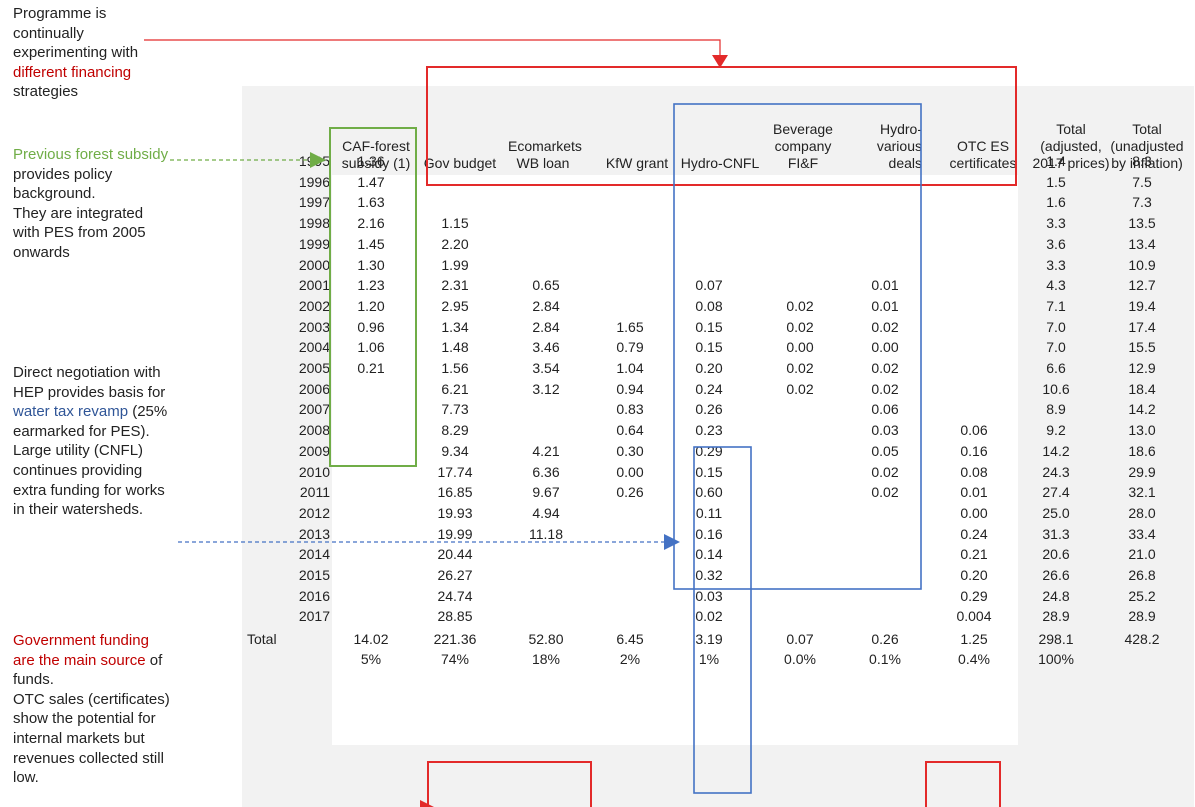  Describe the element at coordinates (455, 368) in the screenshot. I see `table-cell: 1.56` at that location.